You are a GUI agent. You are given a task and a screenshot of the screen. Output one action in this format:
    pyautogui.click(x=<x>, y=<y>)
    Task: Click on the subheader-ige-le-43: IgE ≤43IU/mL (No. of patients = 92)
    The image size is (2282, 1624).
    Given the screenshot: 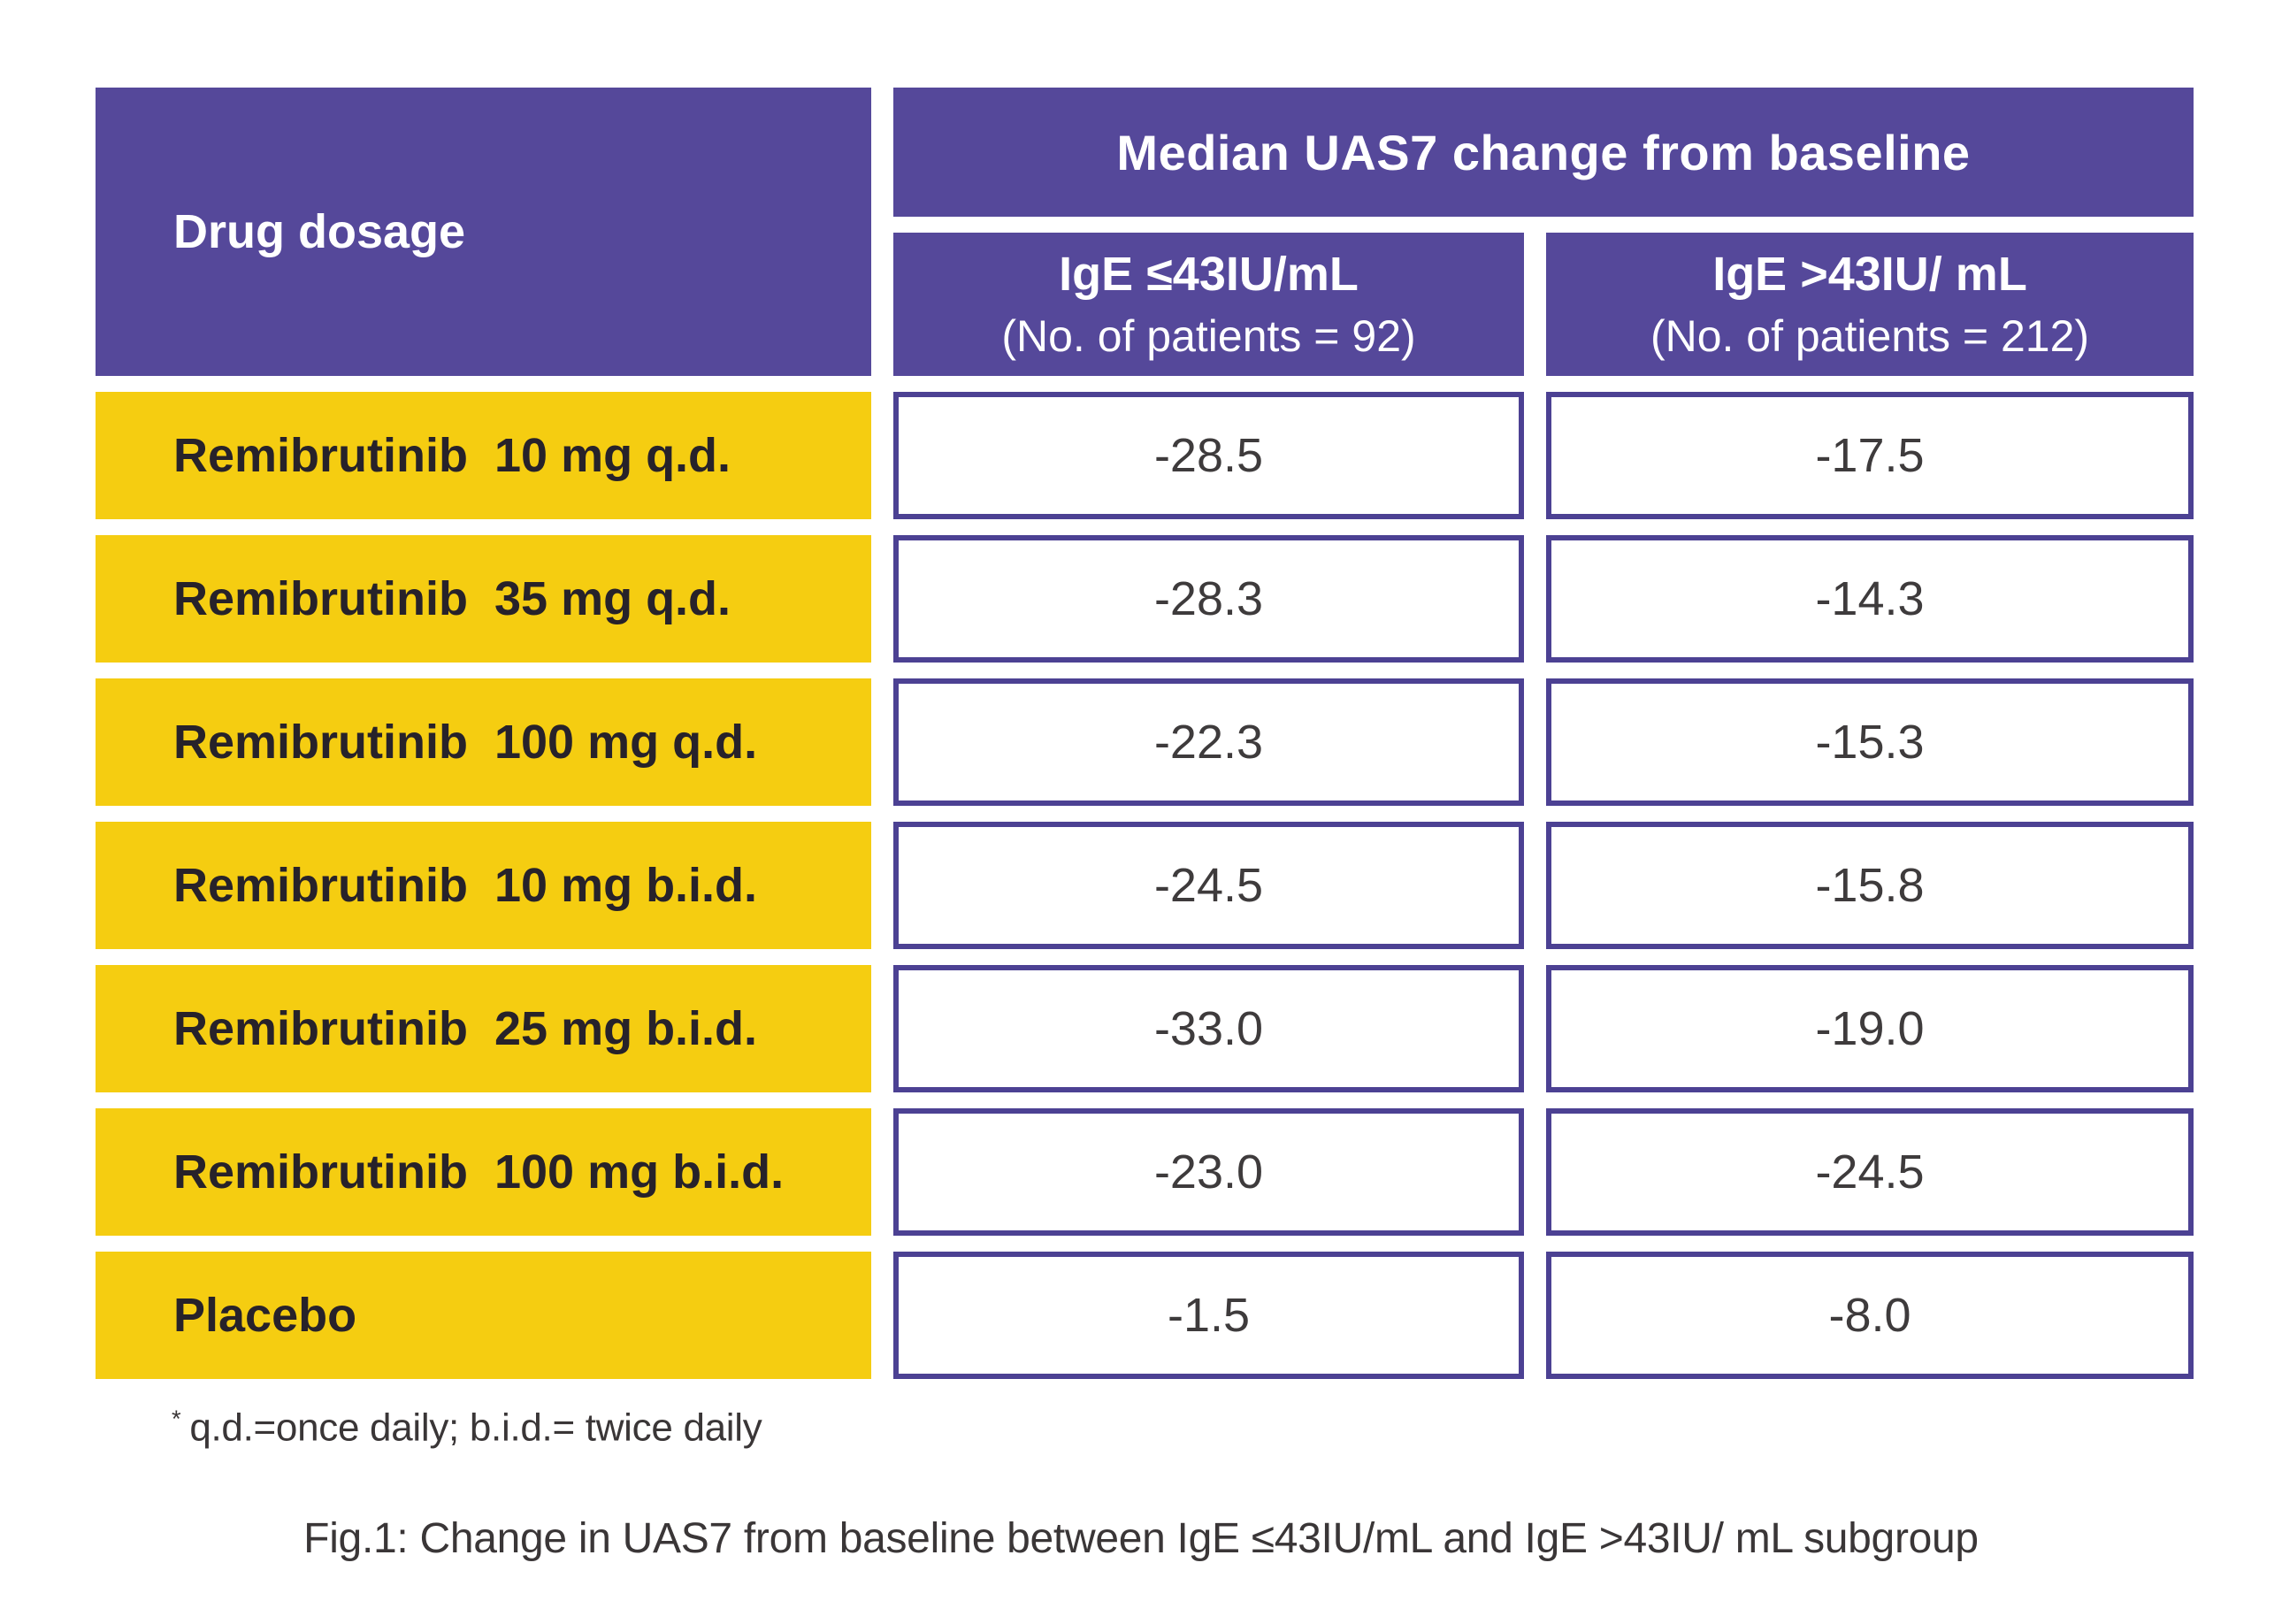 What is the action you would take?
    pyautogui.click(x=1208, y=304)
    